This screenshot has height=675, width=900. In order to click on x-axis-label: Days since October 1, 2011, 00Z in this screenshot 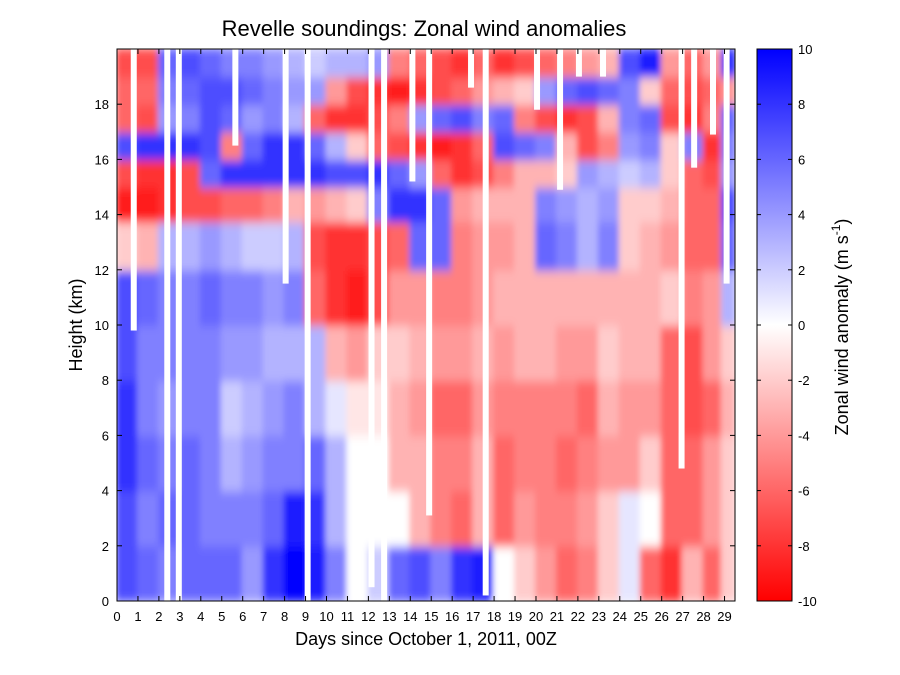, I will do `click(426, 639)`.